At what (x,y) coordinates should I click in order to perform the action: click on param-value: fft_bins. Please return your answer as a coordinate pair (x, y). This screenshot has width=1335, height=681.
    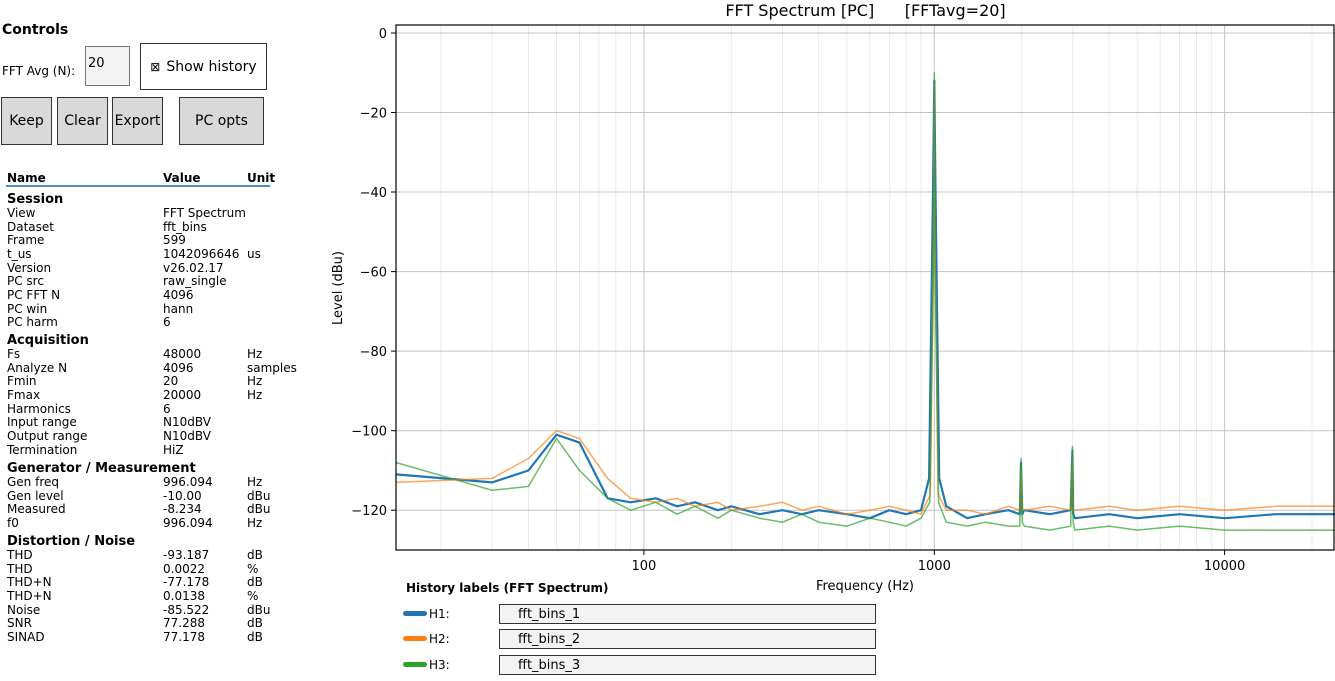
    Looking at the image, I should click on (185, 226).